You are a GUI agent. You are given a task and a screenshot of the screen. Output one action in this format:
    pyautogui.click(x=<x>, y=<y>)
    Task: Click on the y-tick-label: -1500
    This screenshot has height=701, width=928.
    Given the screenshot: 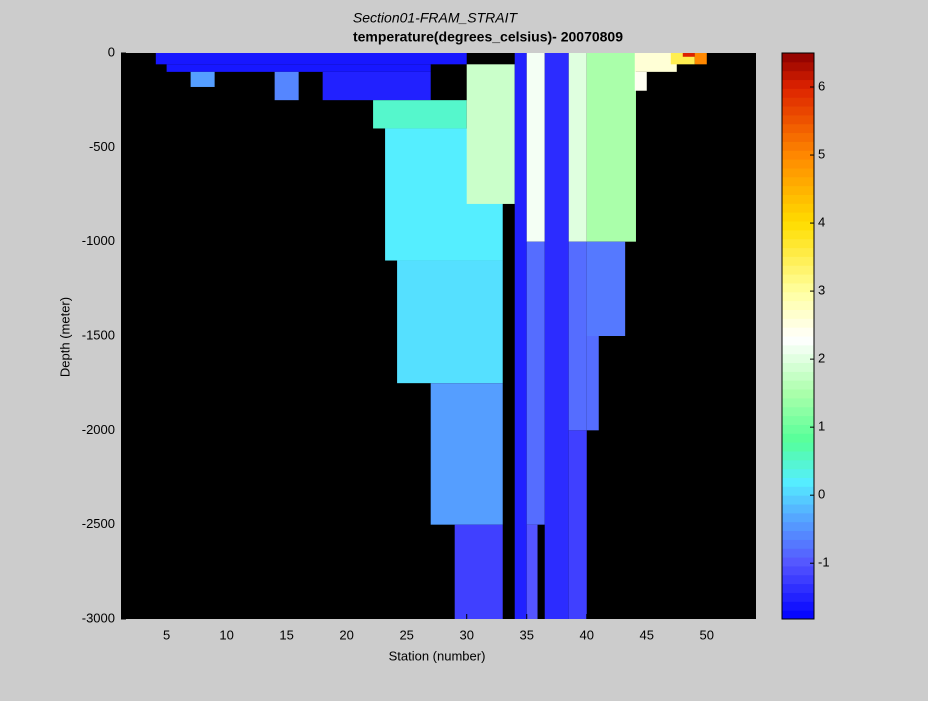 What is the action you would take?
    pyautogui.click(x=98, y=334)
    